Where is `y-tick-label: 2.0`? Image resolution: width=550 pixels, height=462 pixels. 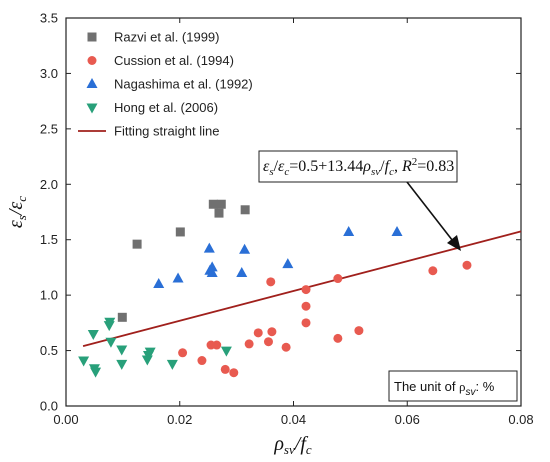 y-tick-label: 2.0 is located at coordinates (49, 184).